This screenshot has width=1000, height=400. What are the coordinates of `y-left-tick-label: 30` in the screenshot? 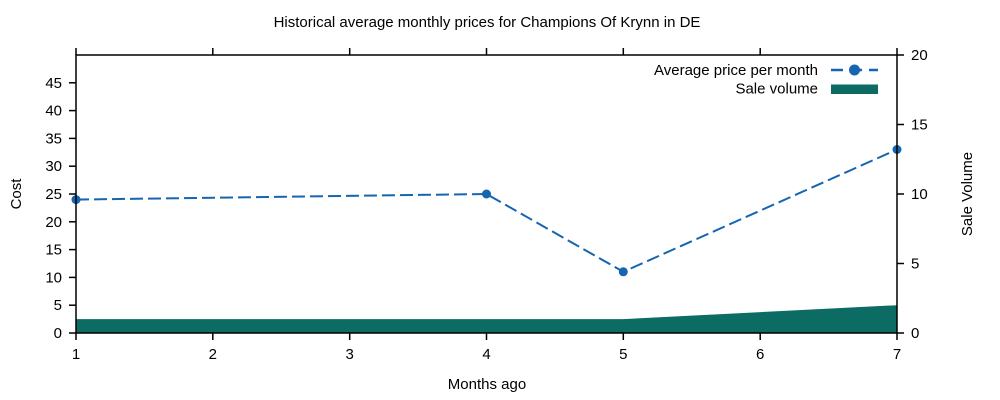 It's located at (53, 166).